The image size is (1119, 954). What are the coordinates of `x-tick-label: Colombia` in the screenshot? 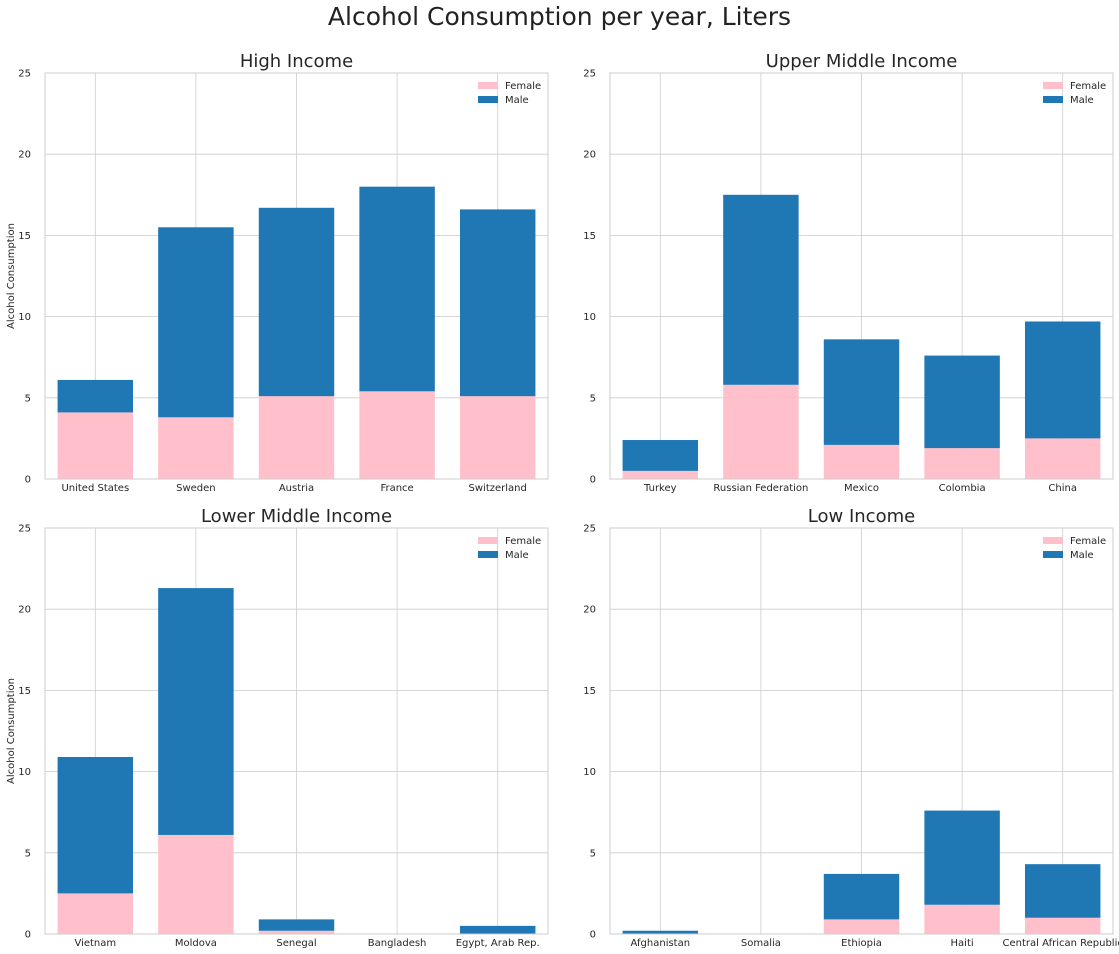 It's located at (962, 488).